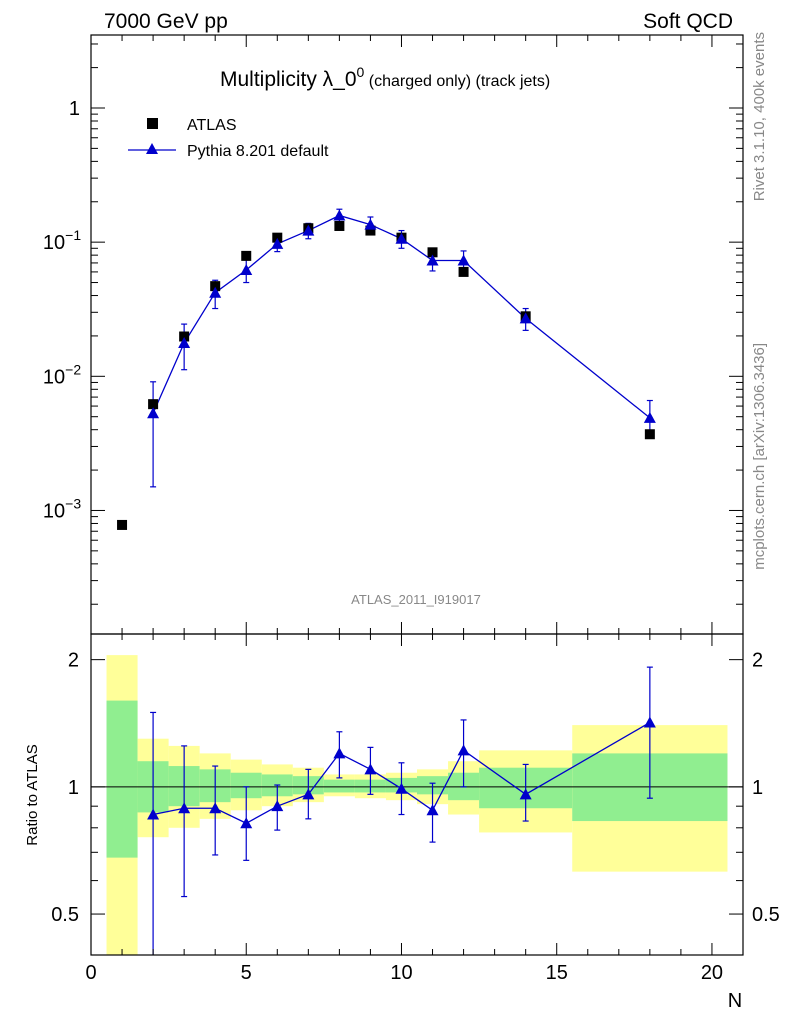  What do you see at coordinates (766, 915) in the screenshot?
I see `ratio-y-tick-label-right: 0.5` at bounding box center [766, 915].